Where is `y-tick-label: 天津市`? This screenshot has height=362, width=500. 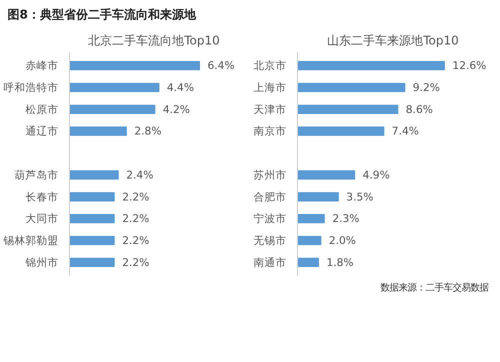
y-tick-label: 天津市 is located at coordinates (270, 109).